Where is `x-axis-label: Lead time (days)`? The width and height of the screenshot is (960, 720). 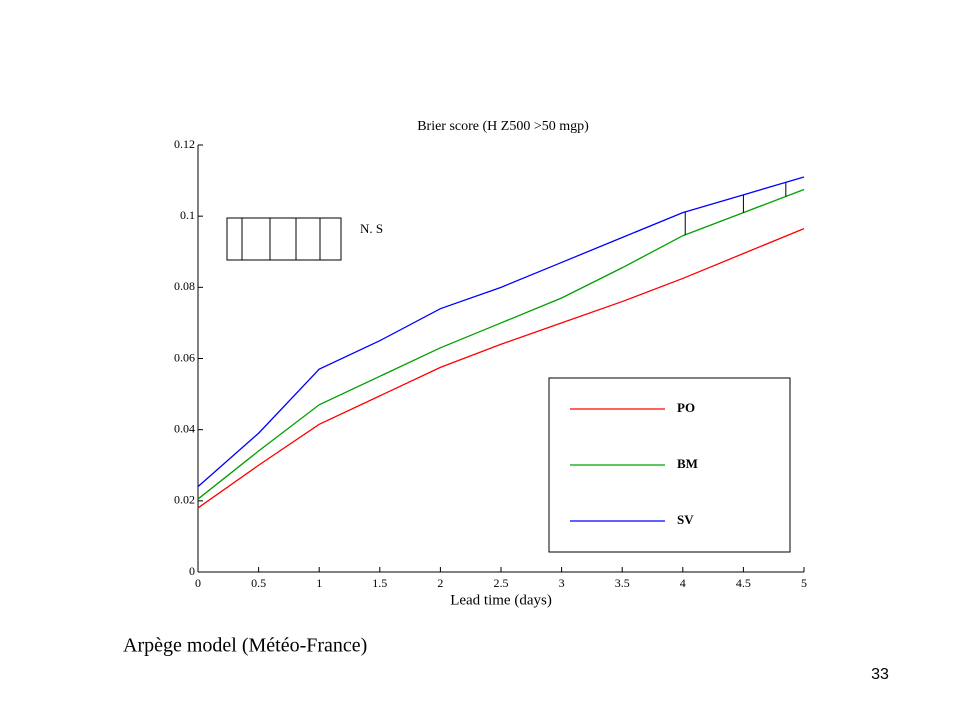
x-axis-label: Lead time (days) is located at coordinates (501, 600).